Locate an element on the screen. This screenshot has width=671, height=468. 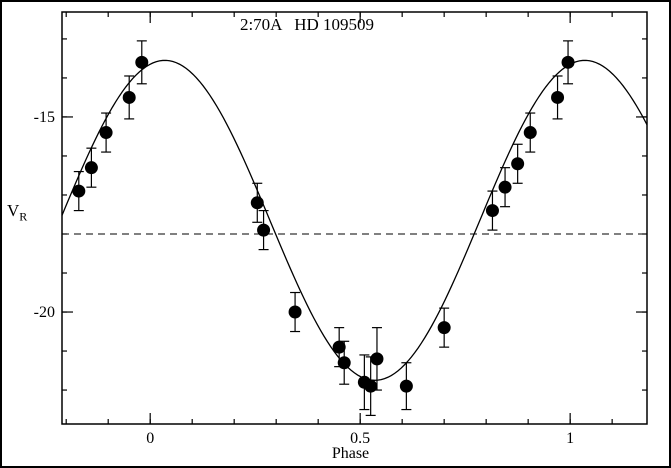
y-axis-label-sub: R is located at coordinates (23, 216).